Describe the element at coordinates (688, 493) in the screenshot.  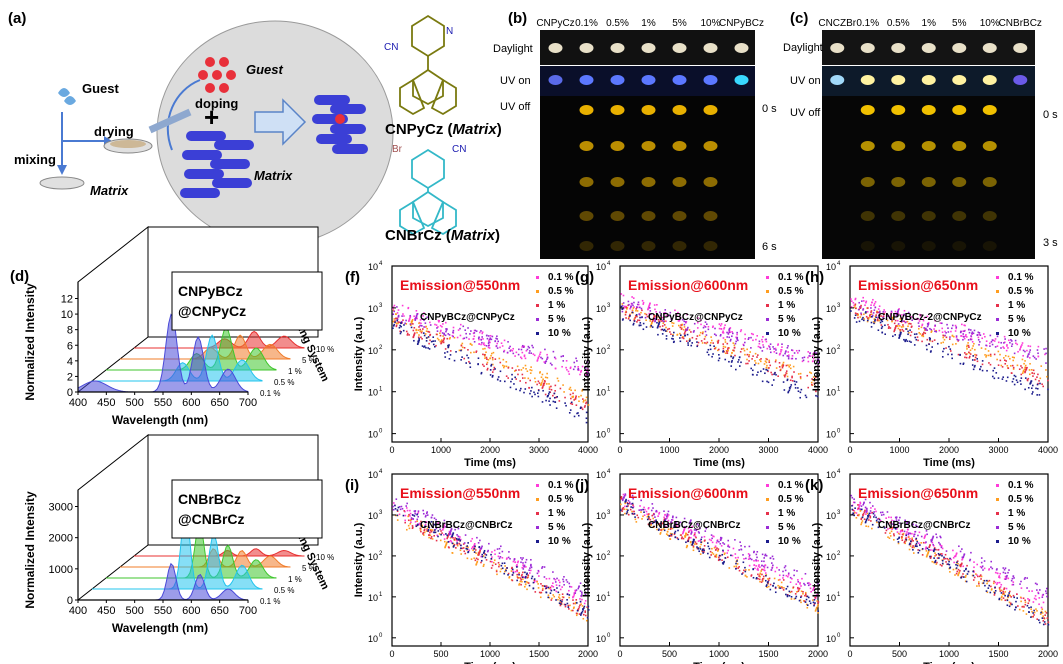
I see `chart-title: Emission@600nm` at that location.